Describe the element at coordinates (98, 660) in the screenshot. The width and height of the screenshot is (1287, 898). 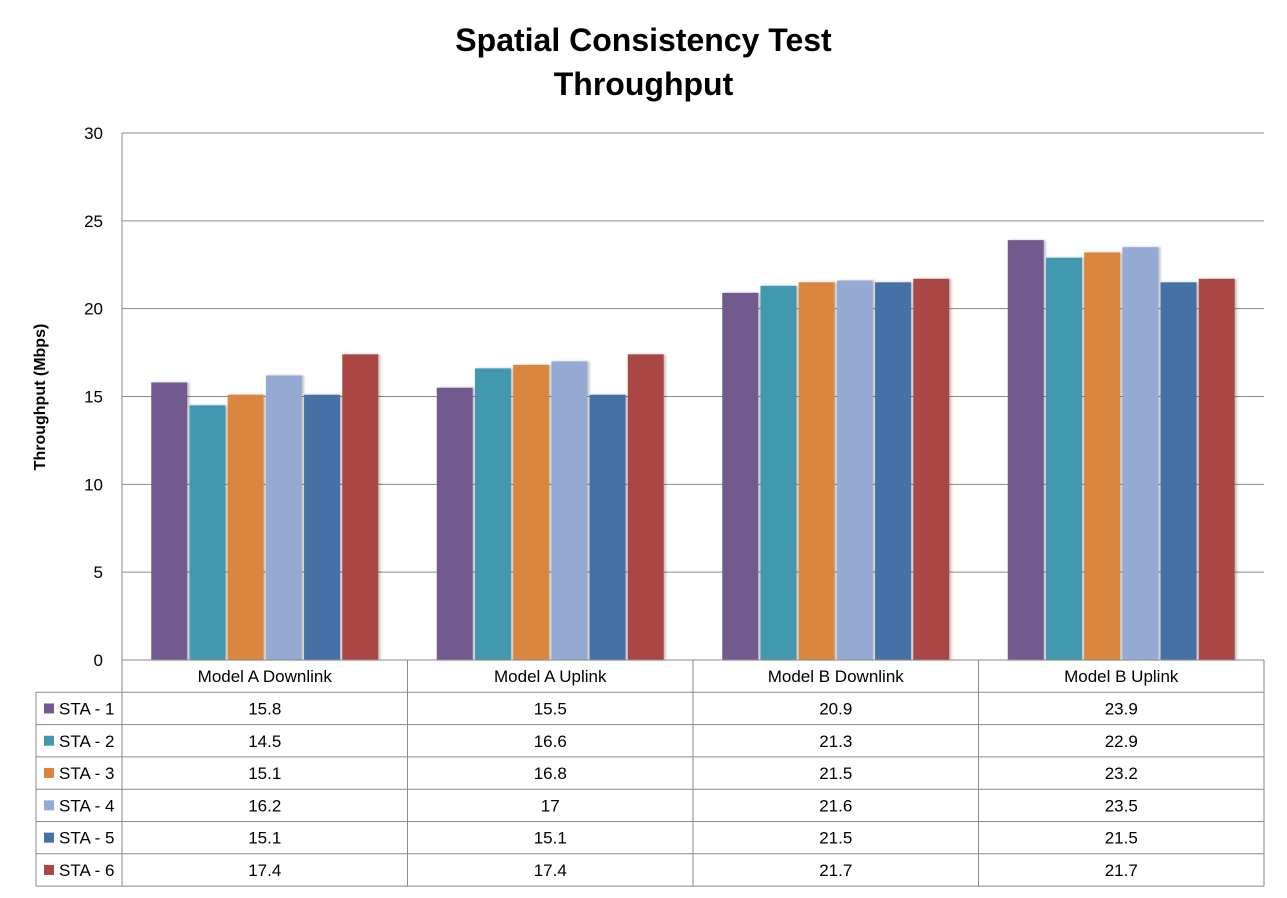
I see `y-tick-label: 0` at that location.